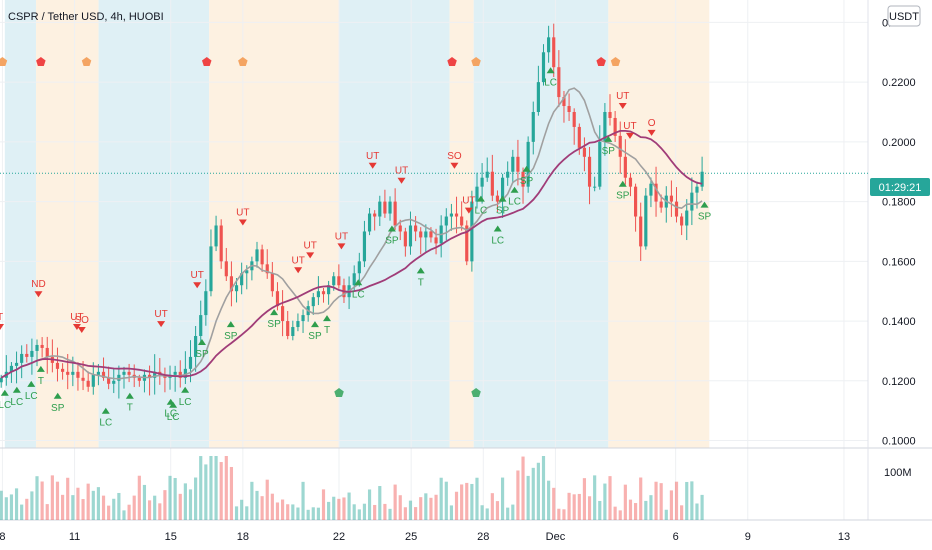 The height and width of the screenshot is (550, 932). What do you see at coordinates (86, 17) in the screenshot?
I see `chart-title: CSPR / Tether USD, 4h, HUOBI` at bounding box center [86, 17].